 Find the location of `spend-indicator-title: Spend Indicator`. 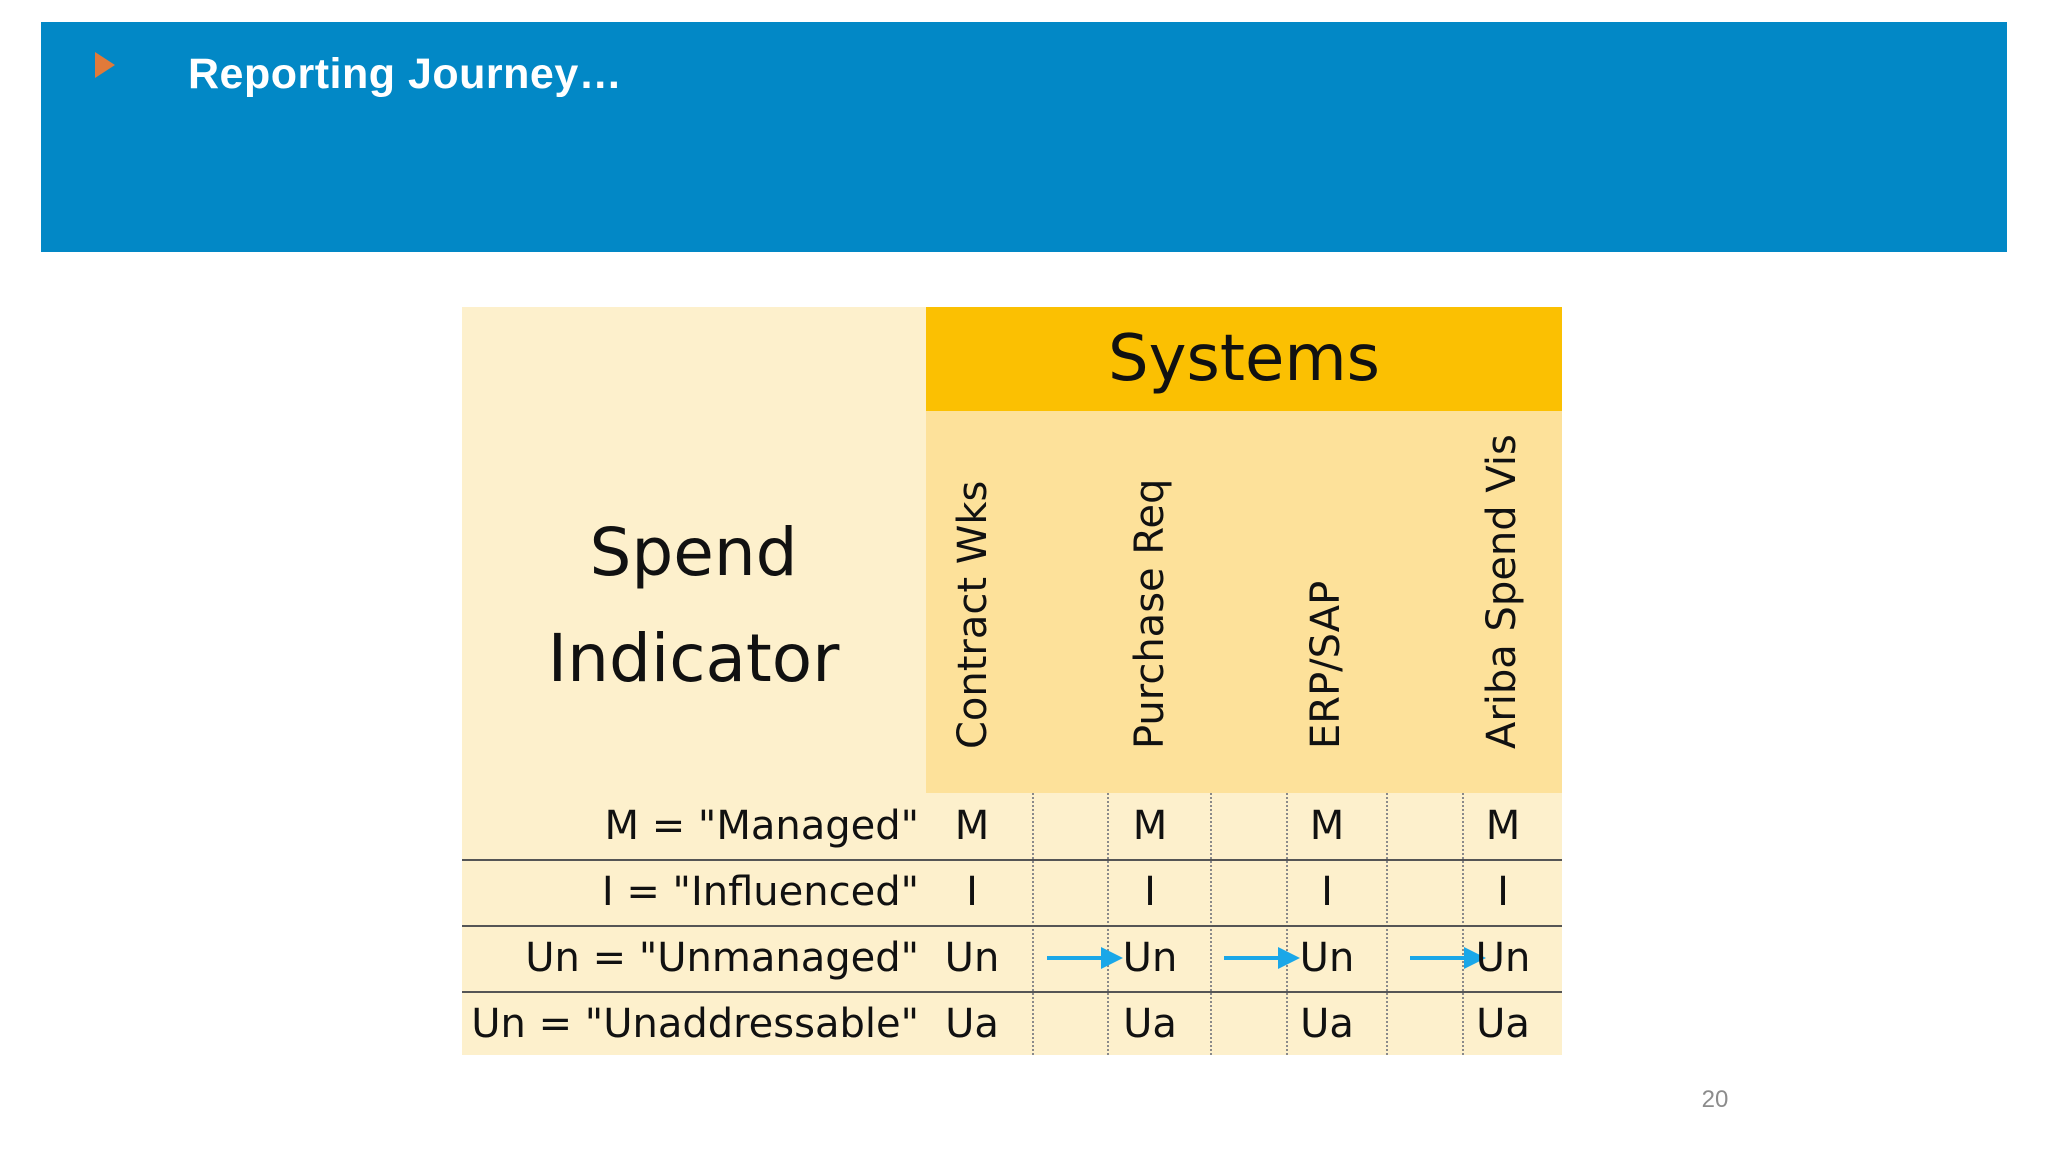

spend-indicator-title: Spend Indicator is located at coordinates (693, 606).